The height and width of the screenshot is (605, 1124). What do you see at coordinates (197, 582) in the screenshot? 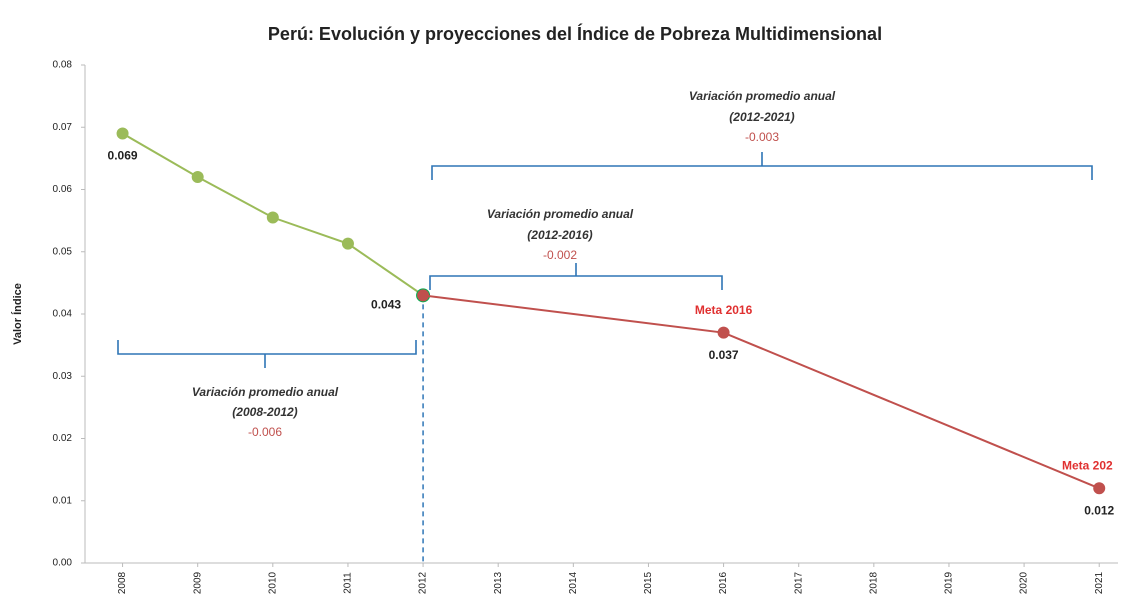
I see `x-tick-label: 2009` at bounding box center [197, 582].